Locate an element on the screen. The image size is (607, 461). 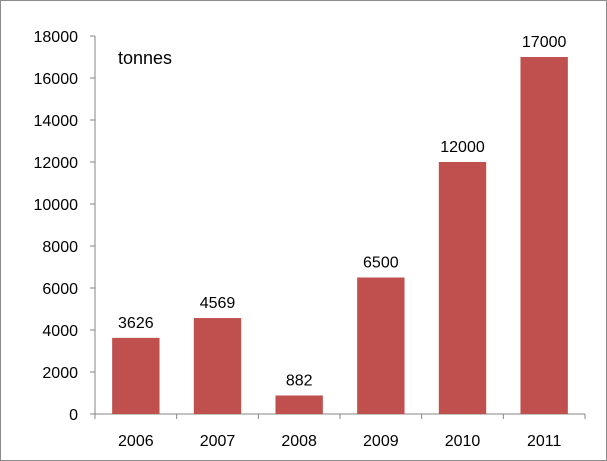
y-tick-label: 16000 is located at coordinates (56, 79).